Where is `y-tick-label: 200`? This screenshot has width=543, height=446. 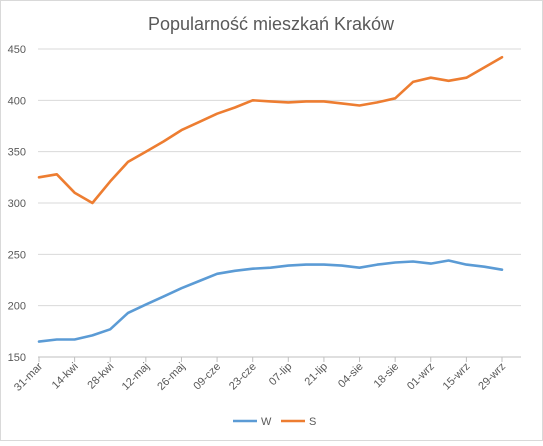 y-tick-label: 200 is located at coordinates (17, 307).